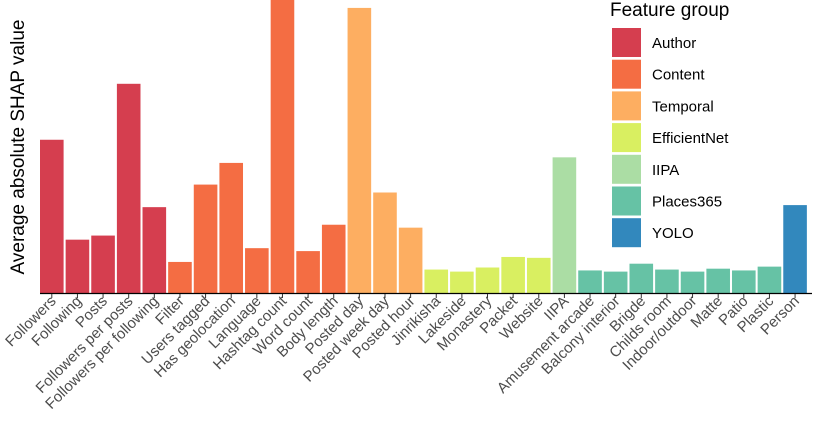  I want to click on bar-word-count, so click(308, 272).